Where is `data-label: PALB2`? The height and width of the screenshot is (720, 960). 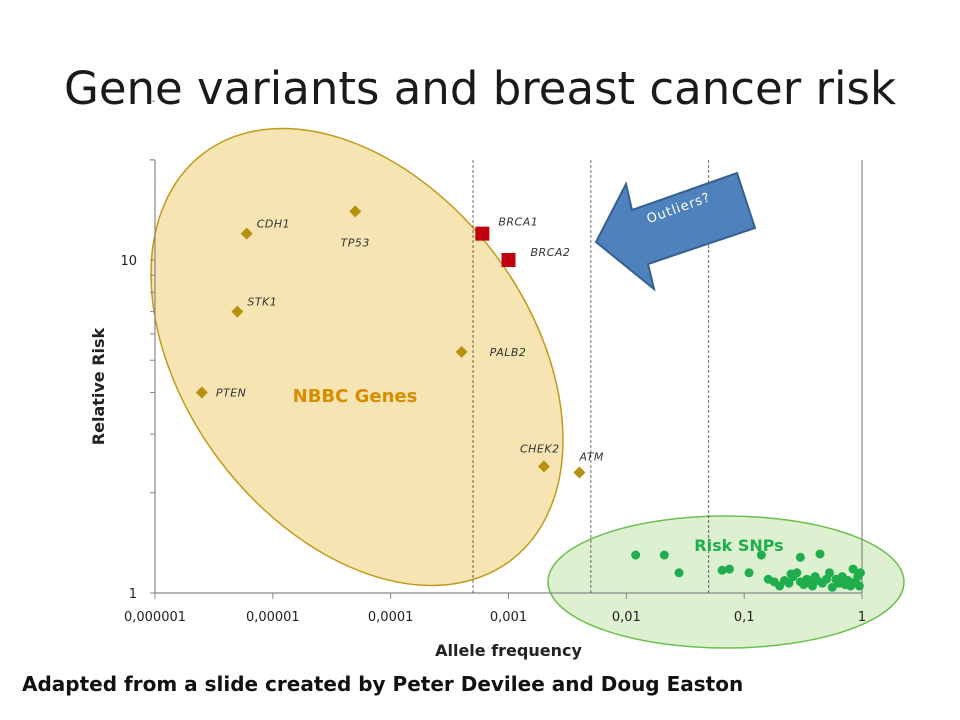 data-label: PALB2 is located at coordinates (508, 352).